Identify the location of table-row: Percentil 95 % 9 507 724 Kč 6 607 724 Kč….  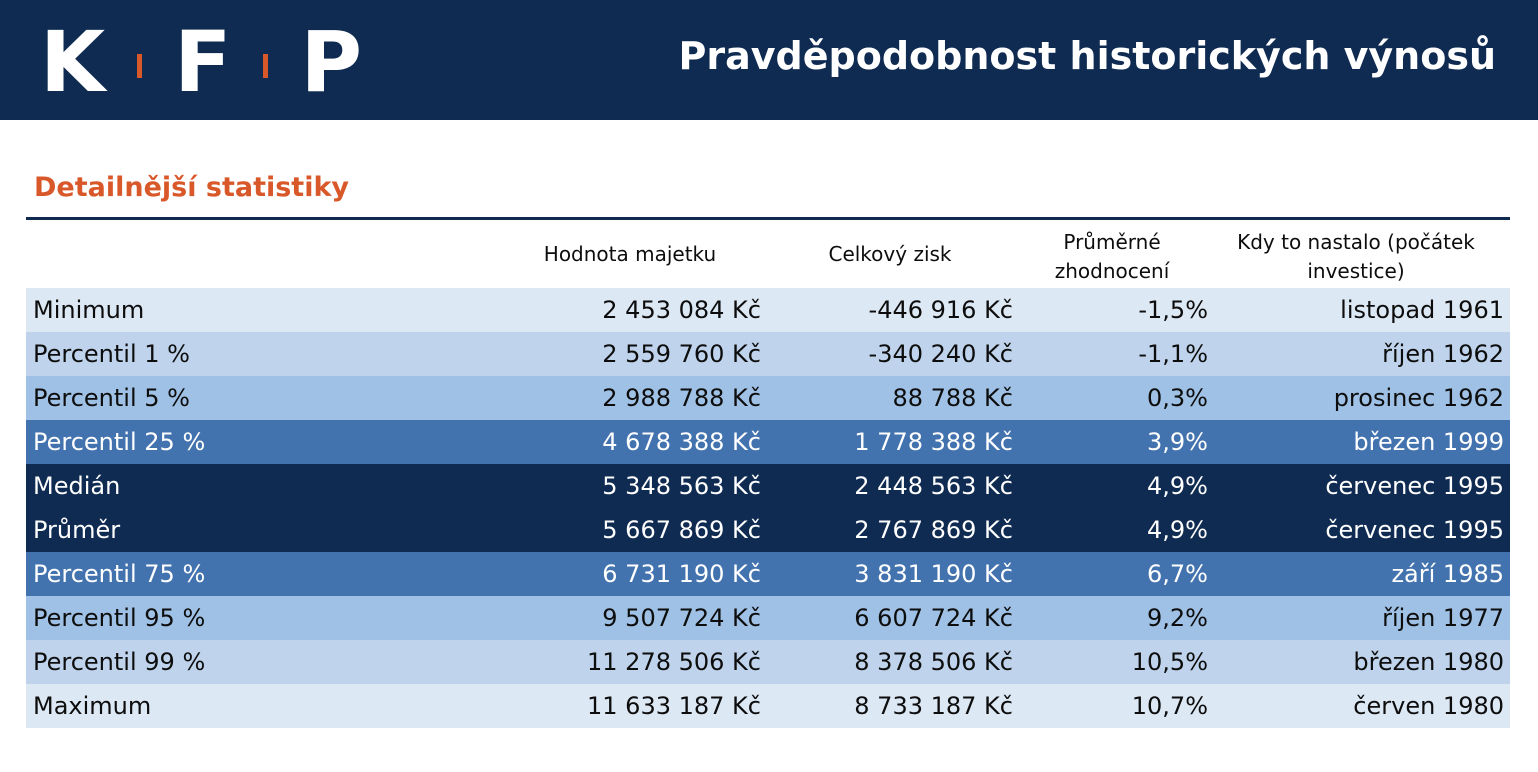
(768, 618).